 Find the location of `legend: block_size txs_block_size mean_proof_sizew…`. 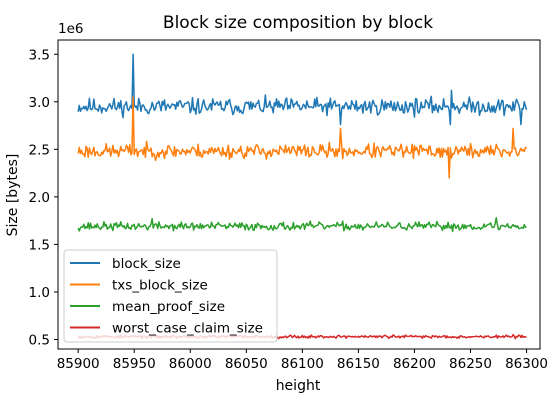

legend: block_size txs_block_size mean_proof_sizew… is located at coordinates (170, 296).